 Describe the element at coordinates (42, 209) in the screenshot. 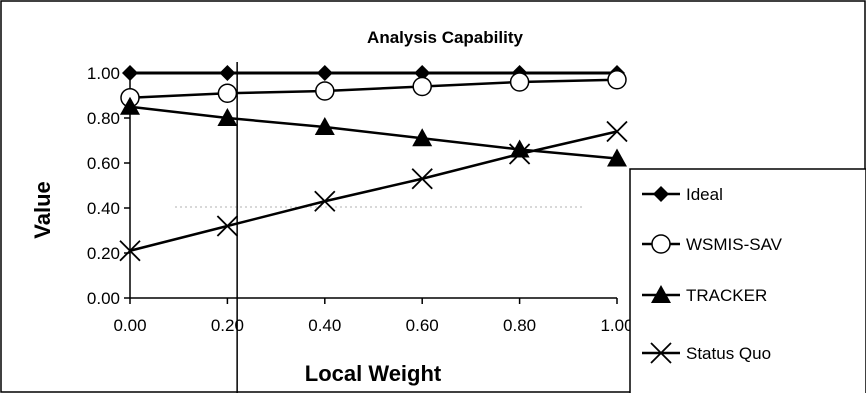

I see `y-axis-title: Value` at that location.